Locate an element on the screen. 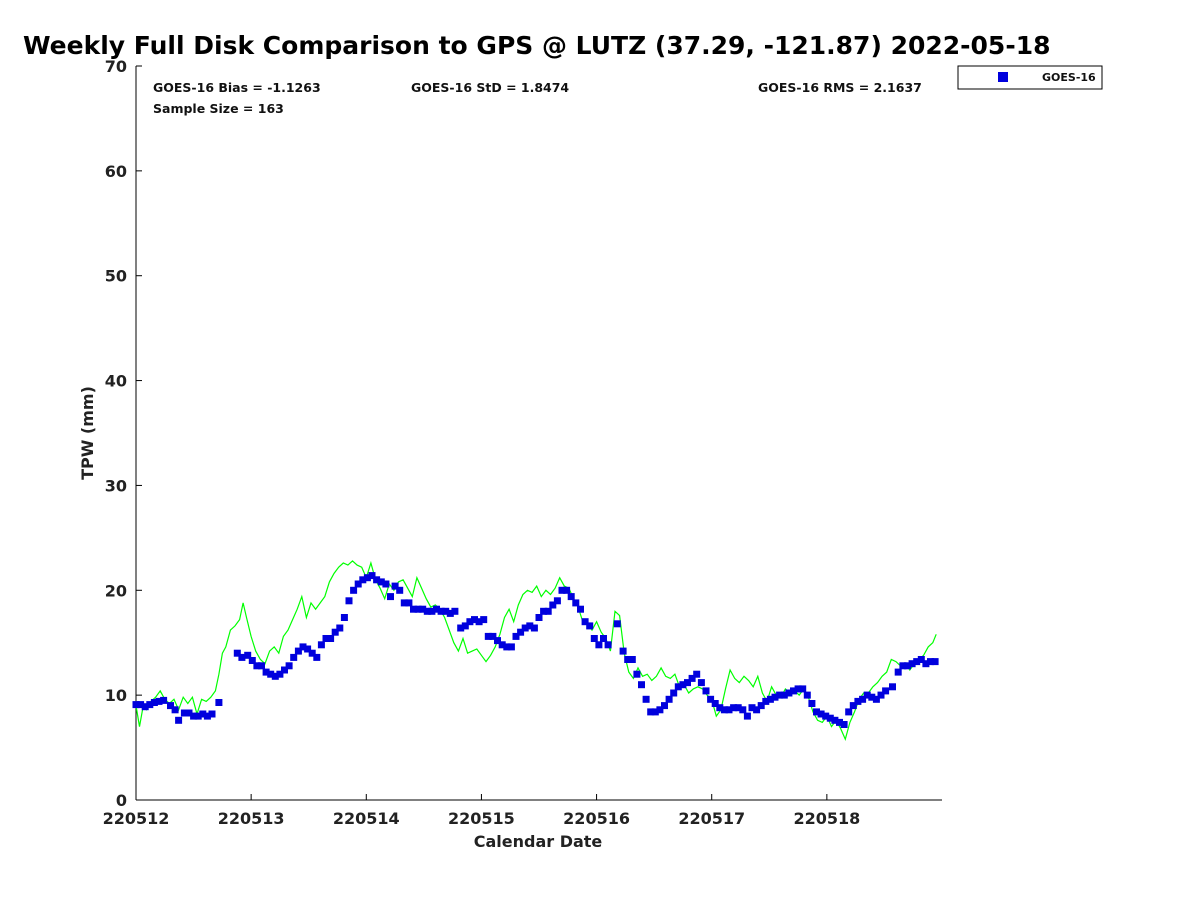  legend-marker-goes16 is located at coordinates (1003, 77).